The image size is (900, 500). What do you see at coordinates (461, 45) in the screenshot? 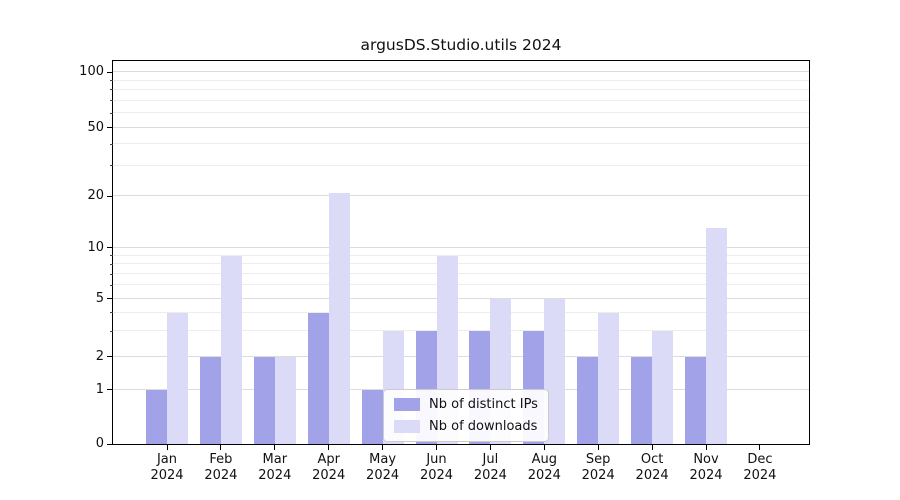
I see `chart-title: argusDS.Studio.utils 2024` at bounding box center [461, 45].